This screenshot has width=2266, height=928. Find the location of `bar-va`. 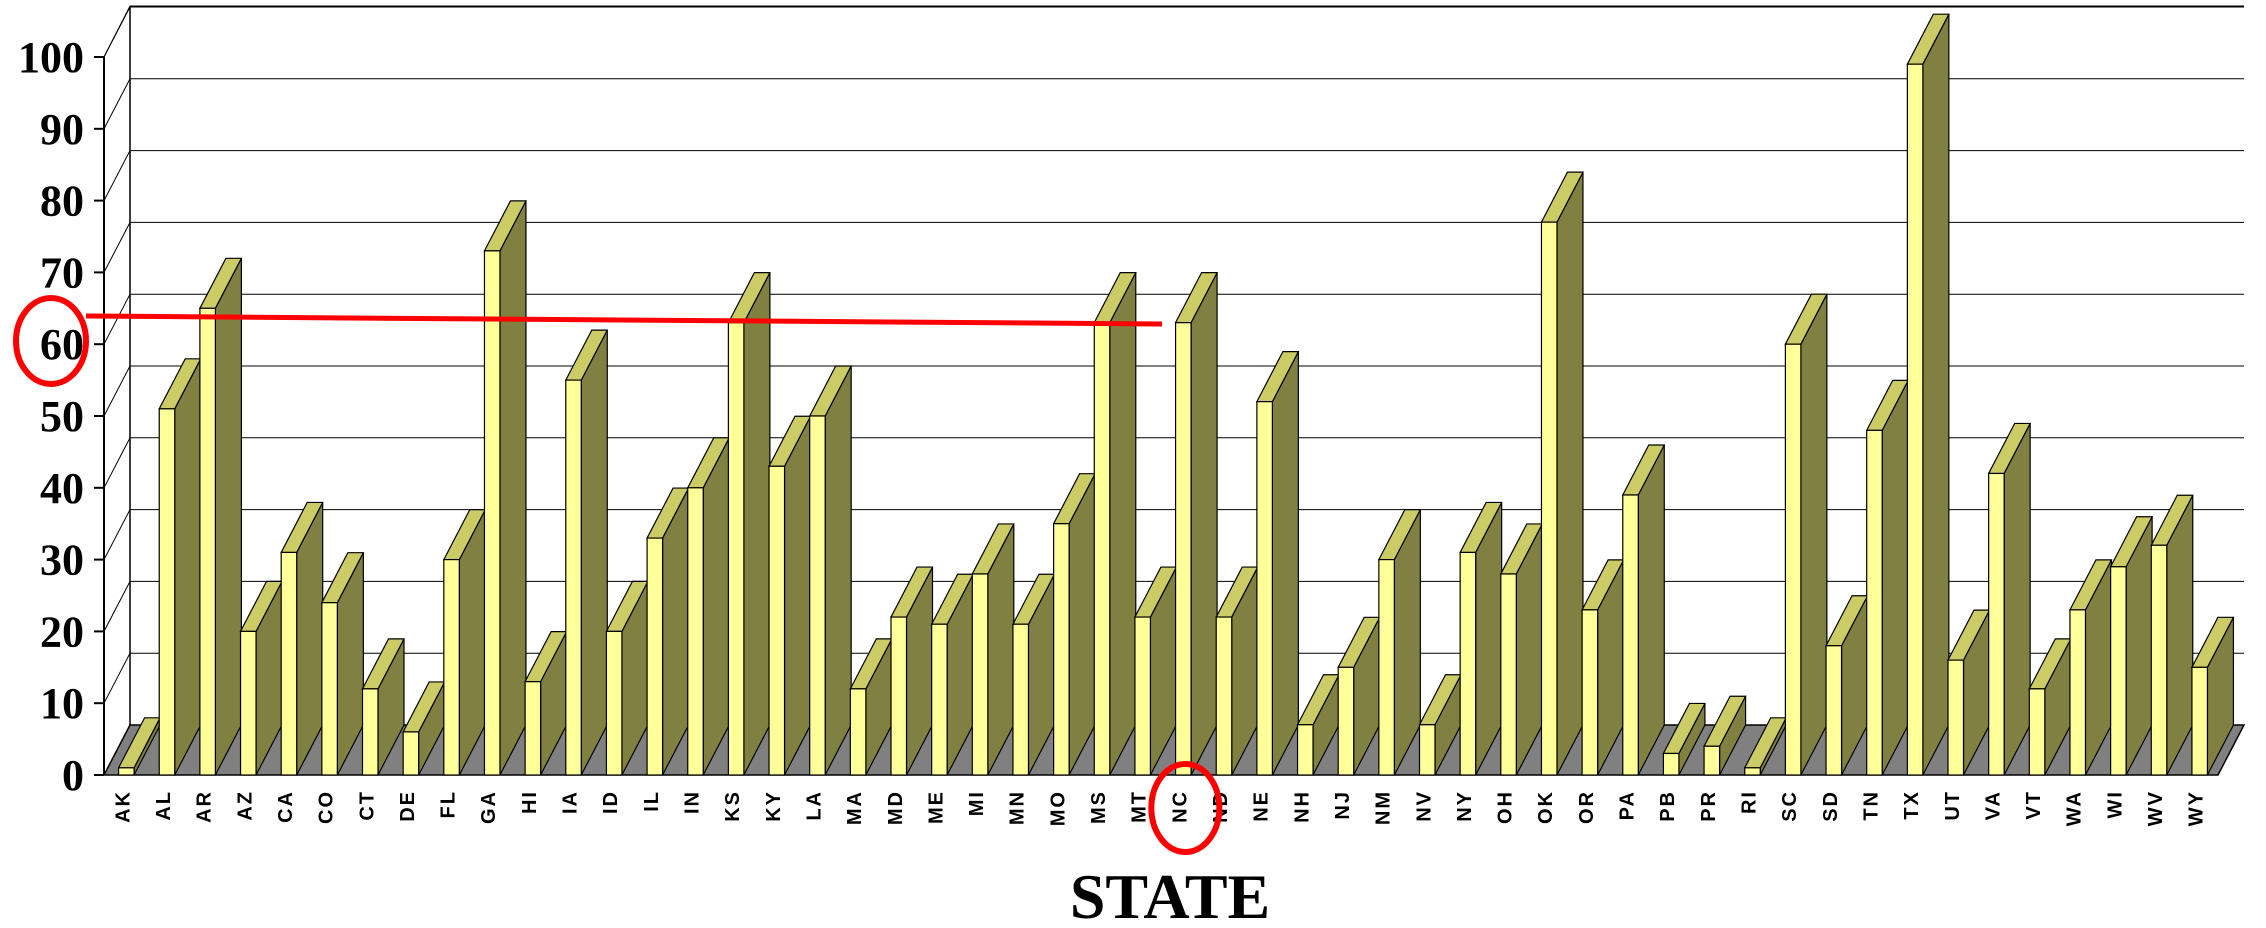

bar-va is located at coordinates (2009, 599).